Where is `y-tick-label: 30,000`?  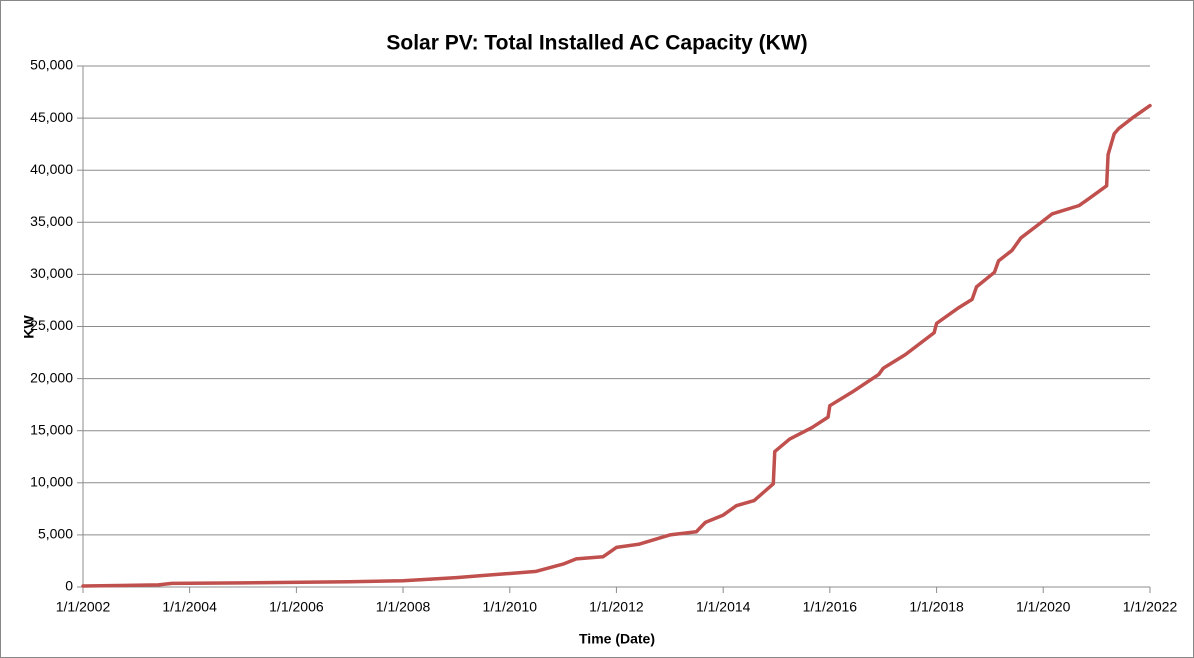
y-tick-label: 30,000 is located at coordinates (51, 273).